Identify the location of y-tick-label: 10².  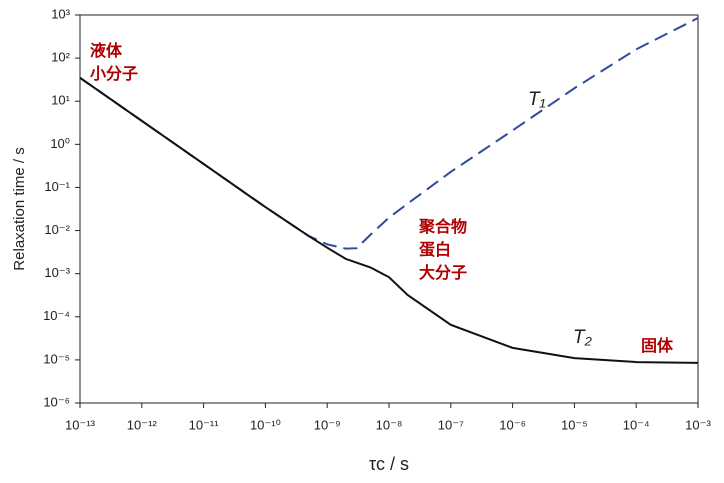
(60, 57).